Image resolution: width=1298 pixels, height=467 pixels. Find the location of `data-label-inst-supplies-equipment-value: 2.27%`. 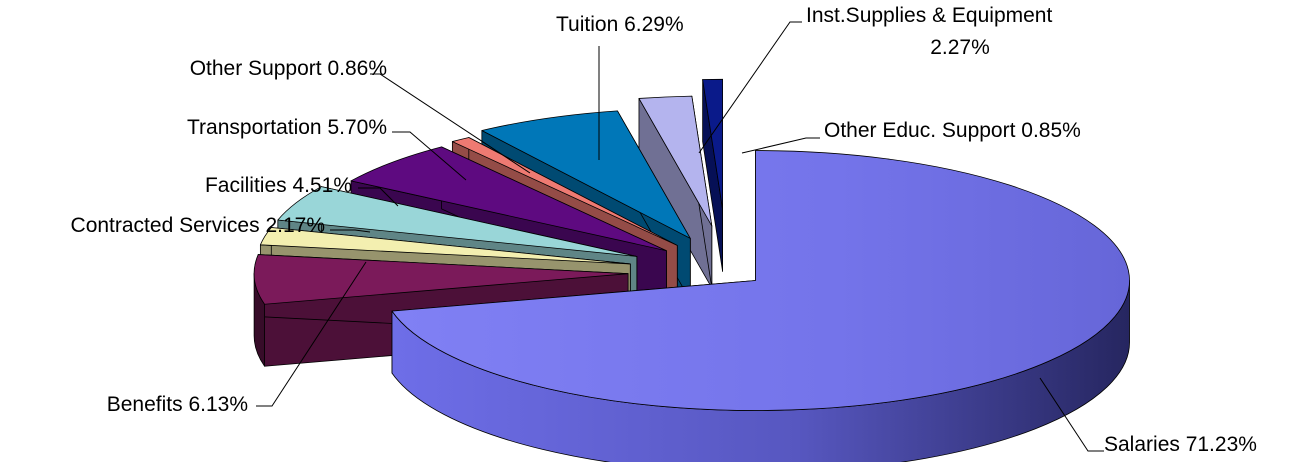

data-label-inst-supplies-equipment-value: 2.27% is located at coordinates (960, 47).